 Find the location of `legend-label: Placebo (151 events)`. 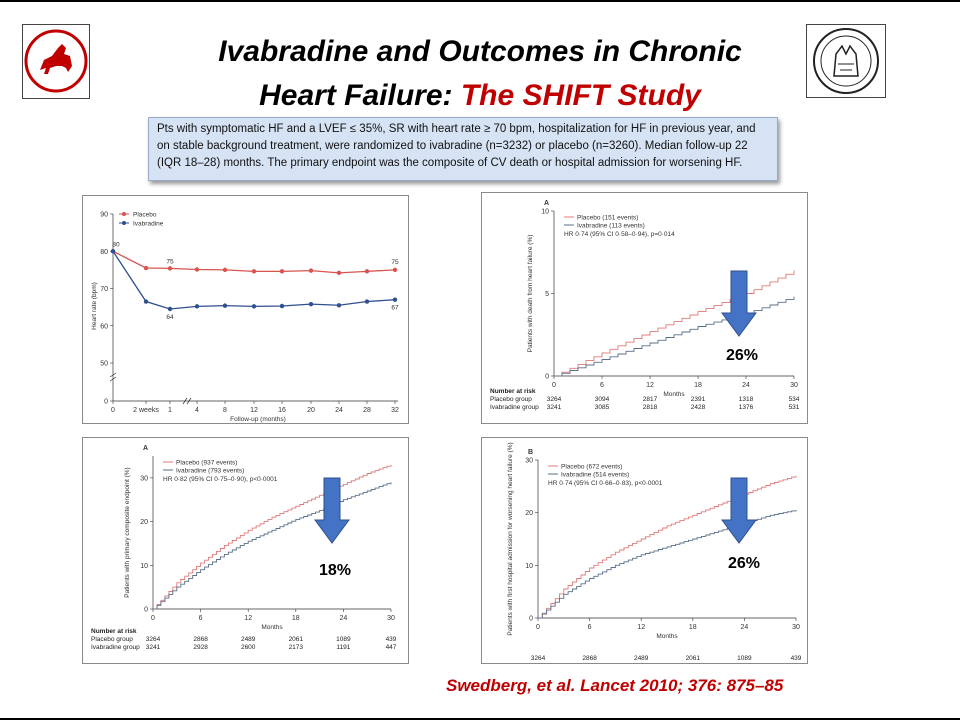

legend-label: Placebo (151 events) is located at coordinates (607, 217).